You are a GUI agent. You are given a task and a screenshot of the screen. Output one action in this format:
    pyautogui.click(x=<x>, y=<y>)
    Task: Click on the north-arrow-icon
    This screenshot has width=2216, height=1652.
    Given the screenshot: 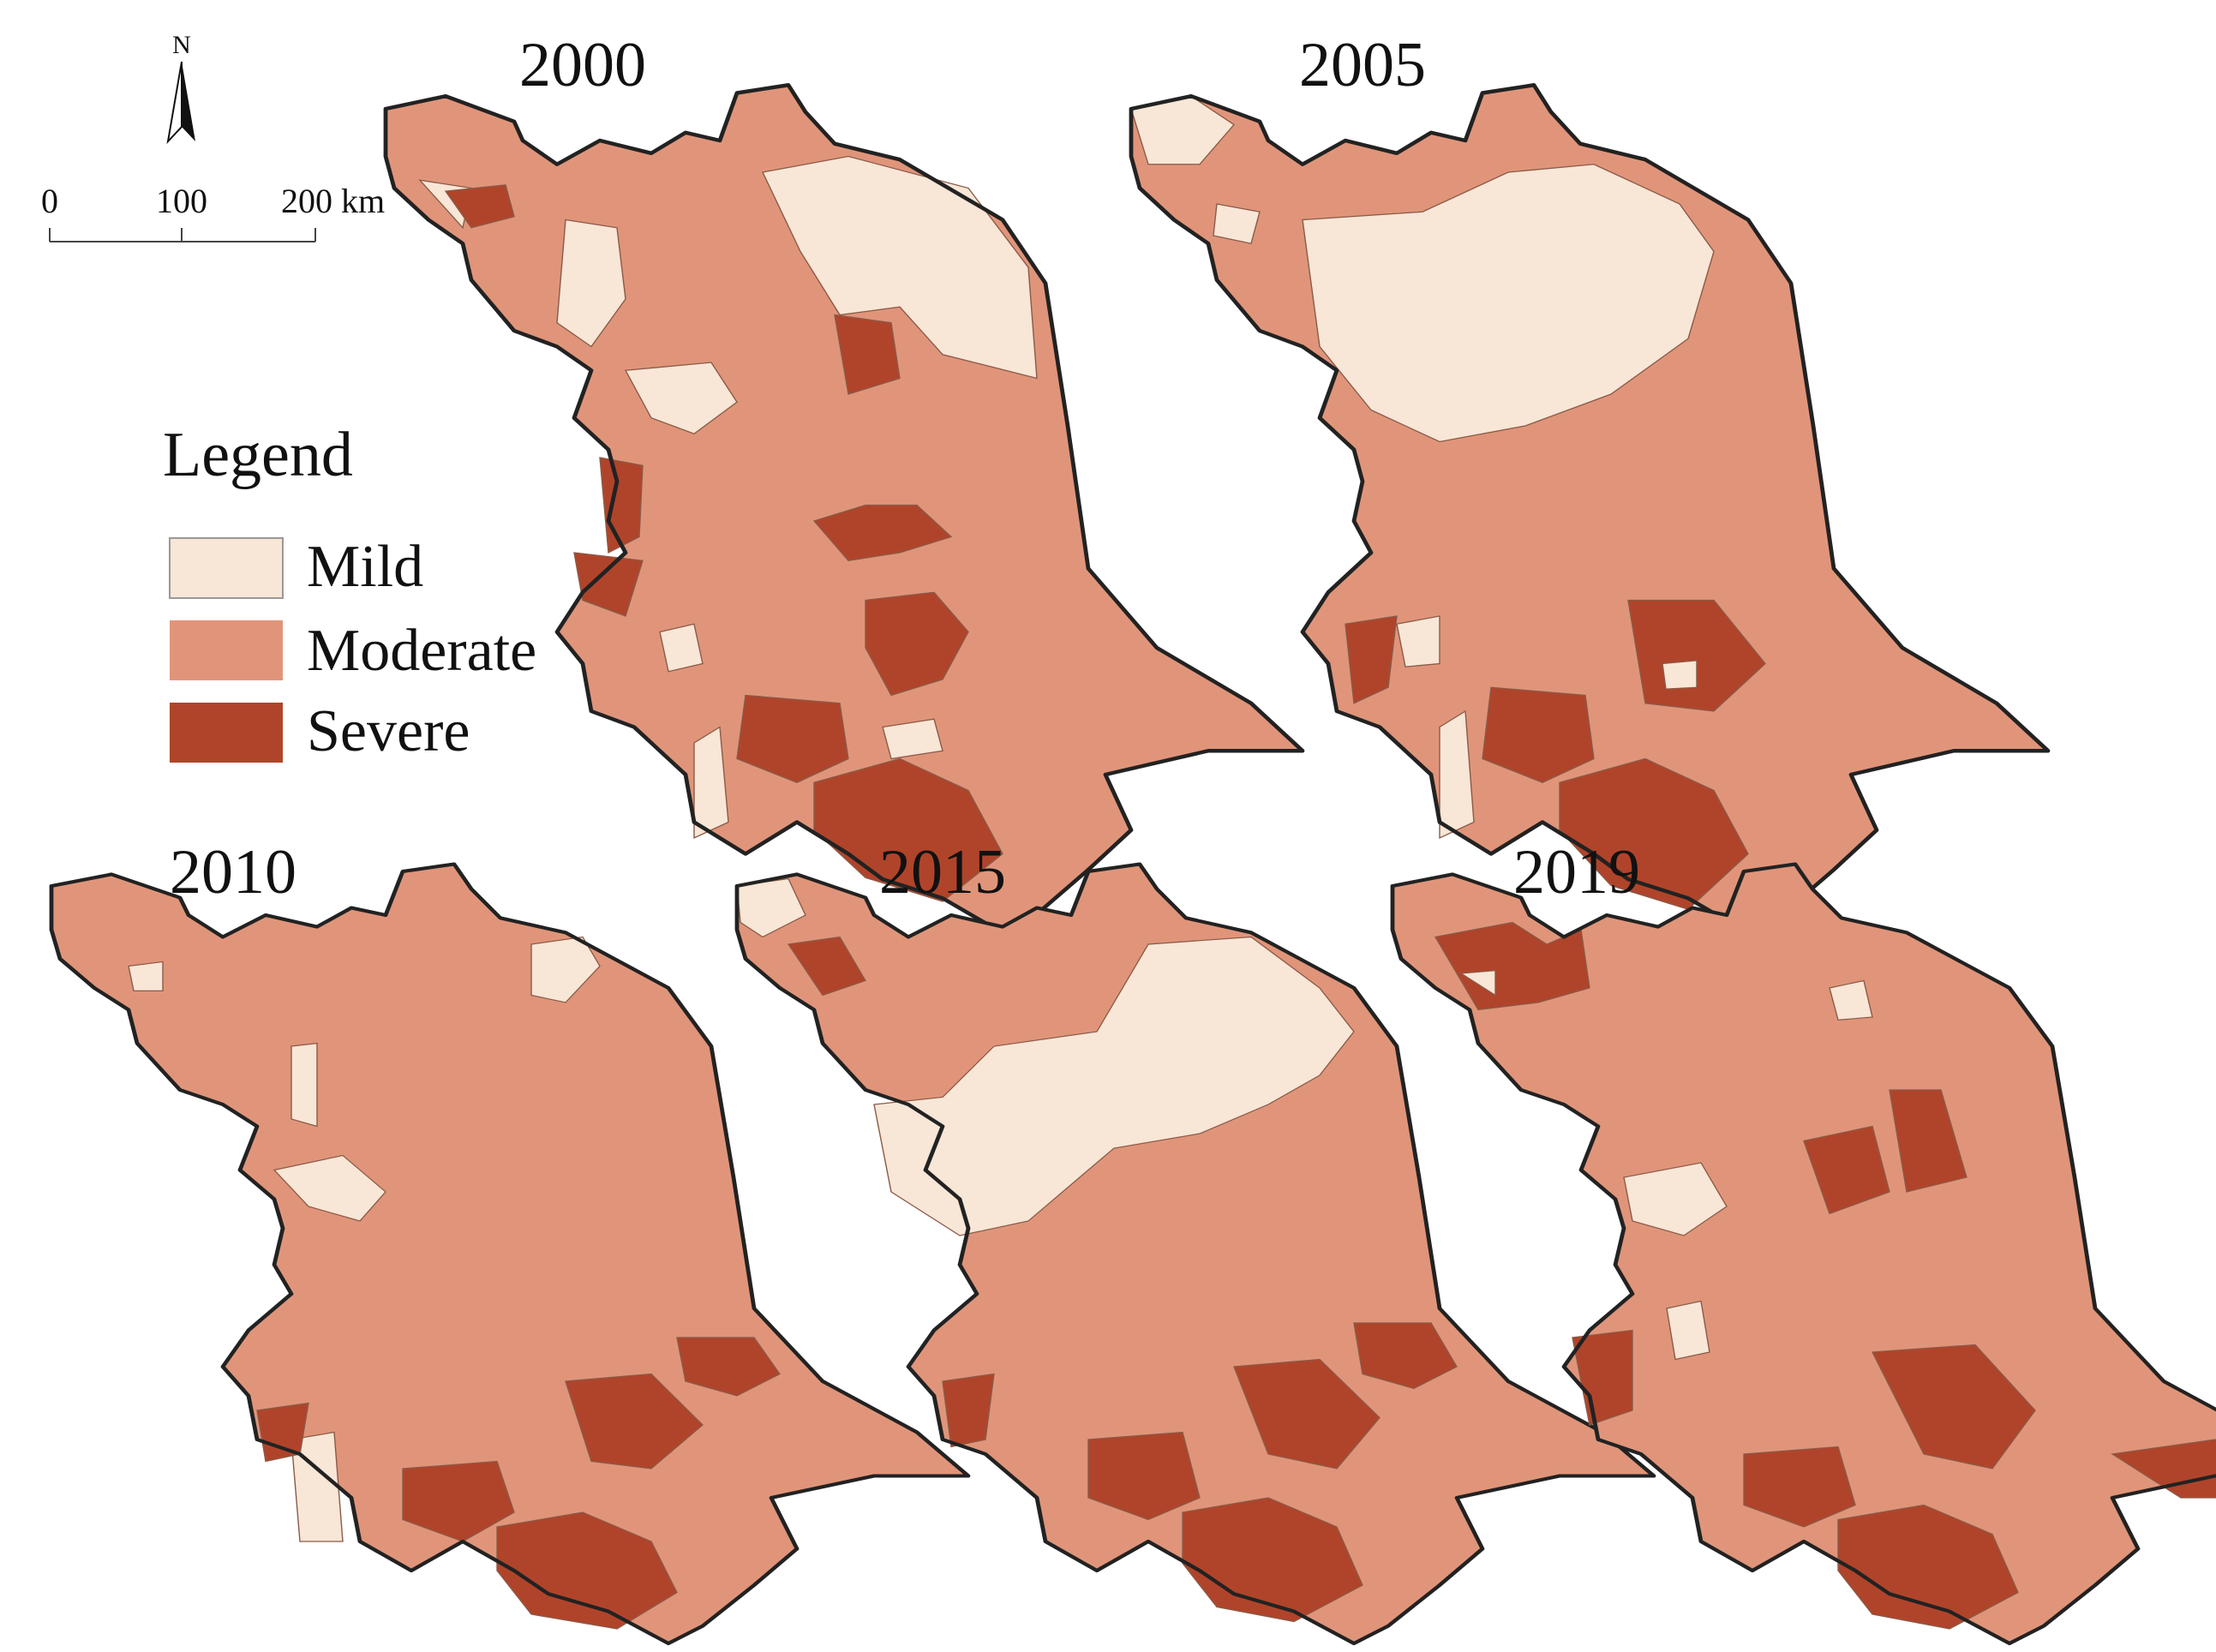 What is the action you would take?
    pyautogui.click(x=188, y=101)
    